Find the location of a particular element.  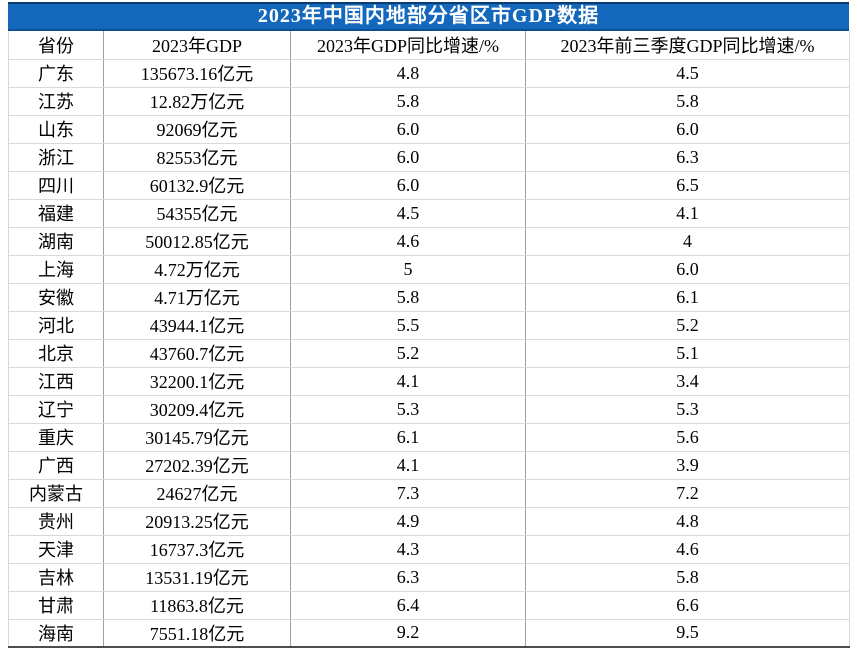

table-row: 甘肃 11863.8亿元 6.4 6.6 is located at coordinates (429, 605).